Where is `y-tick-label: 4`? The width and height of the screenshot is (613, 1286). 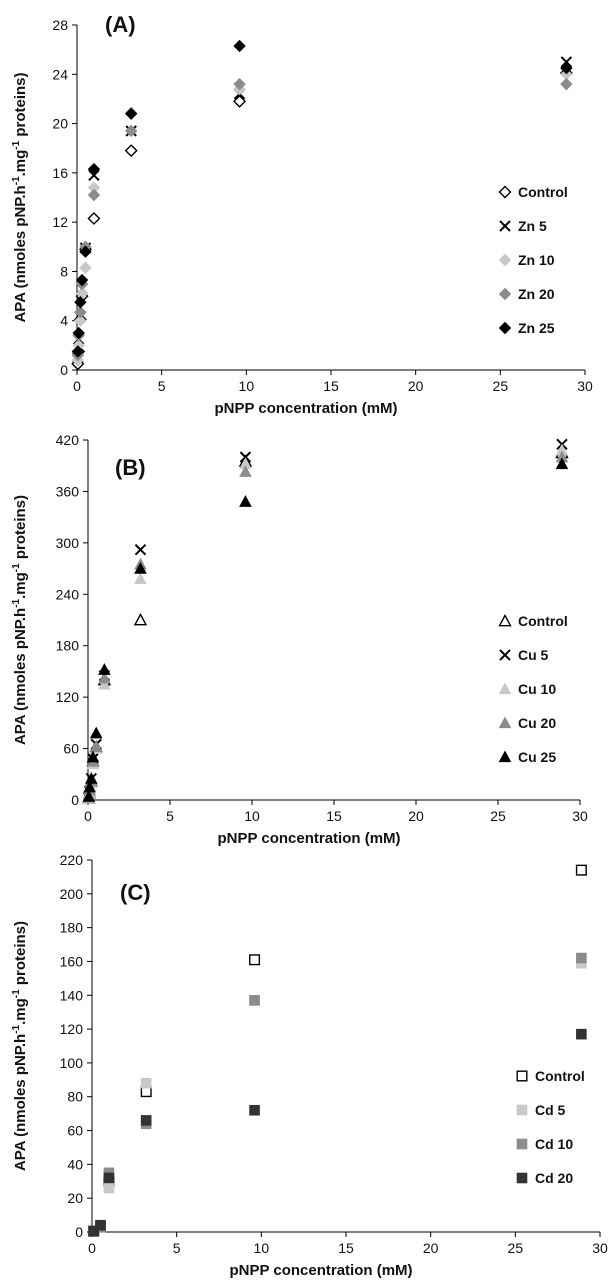 y-tick-label: 4 is located at coordinates (64, 321).